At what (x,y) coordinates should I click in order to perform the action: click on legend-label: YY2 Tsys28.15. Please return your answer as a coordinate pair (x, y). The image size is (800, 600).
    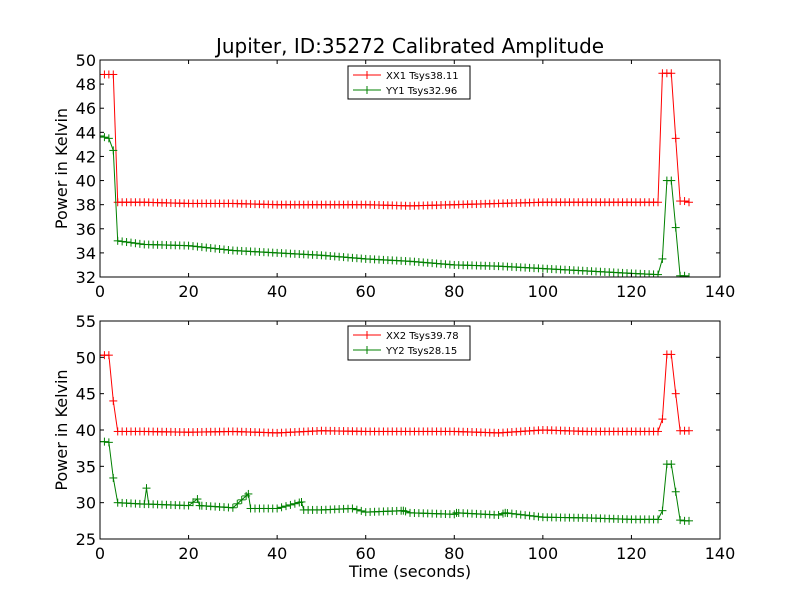
    Looking at the image, I should click on (421, 351).